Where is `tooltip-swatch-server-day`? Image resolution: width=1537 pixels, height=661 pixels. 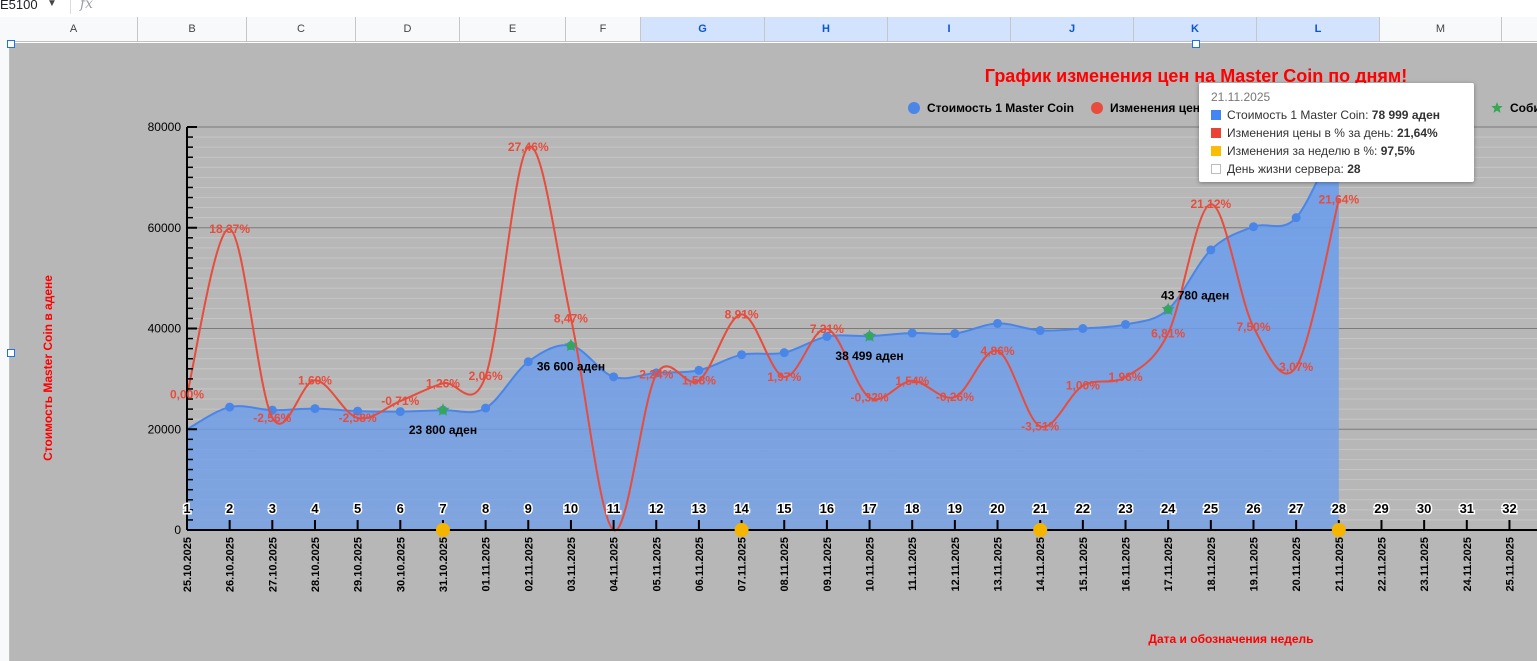
tooltip-swatch-server-day is located at coordinates (1216, 169).